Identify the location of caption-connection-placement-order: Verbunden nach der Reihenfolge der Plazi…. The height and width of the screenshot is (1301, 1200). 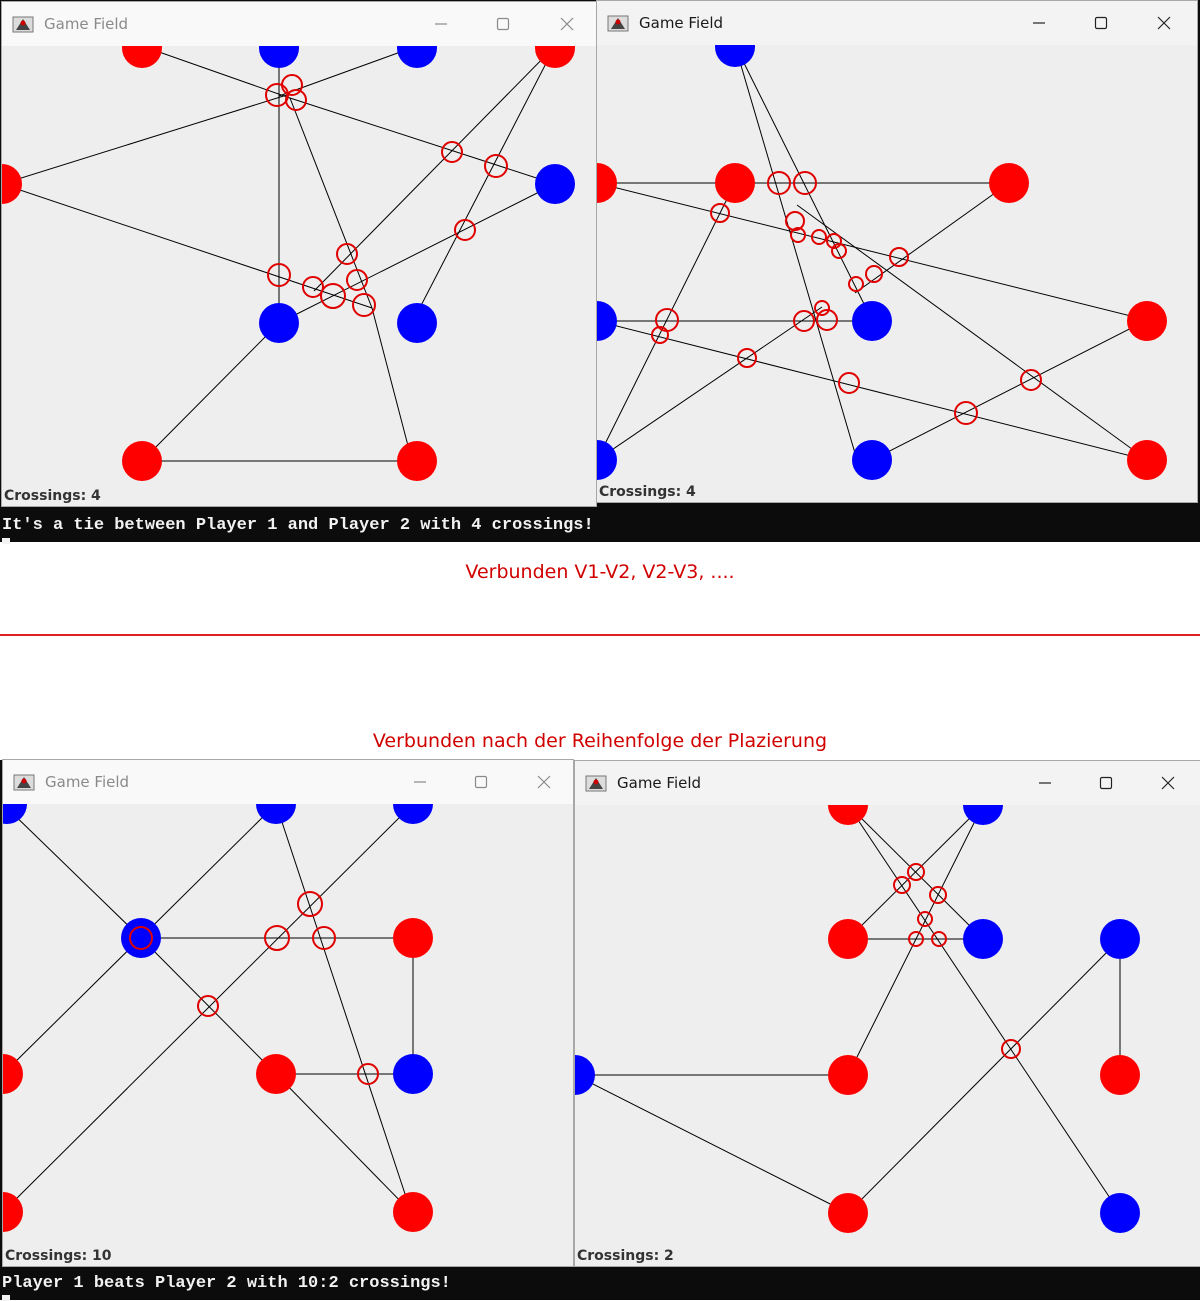
(600, 741).